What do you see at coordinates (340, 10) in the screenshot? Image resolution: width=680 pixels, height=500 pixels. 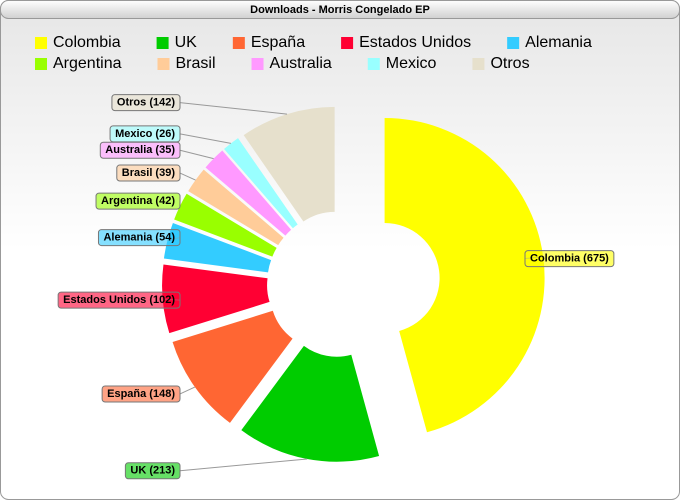 I see `chart-title: Downloads - Morris Congelado EP` at bounding box center [340, 10].